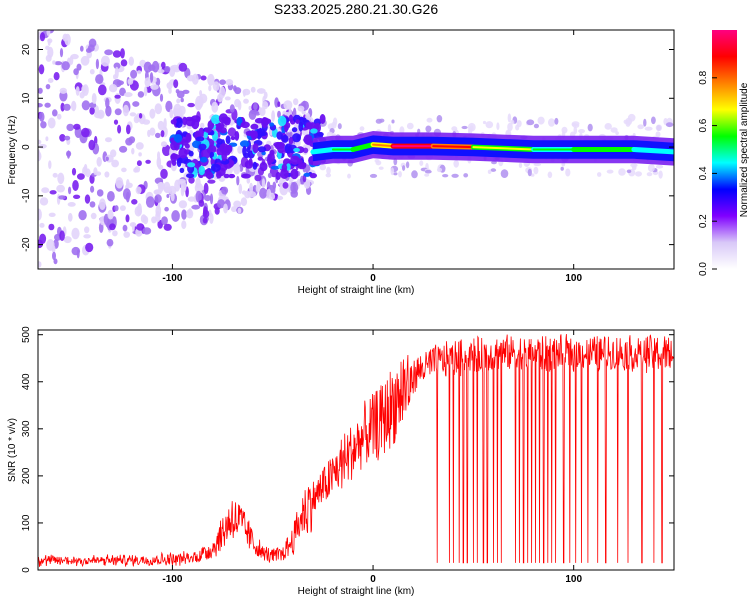 The image size is (750, 600). What do you see at coordinates (26, 334) in the screenshot?
I see `snr-y-tick-label: 500` at bounding box center [26, 334].